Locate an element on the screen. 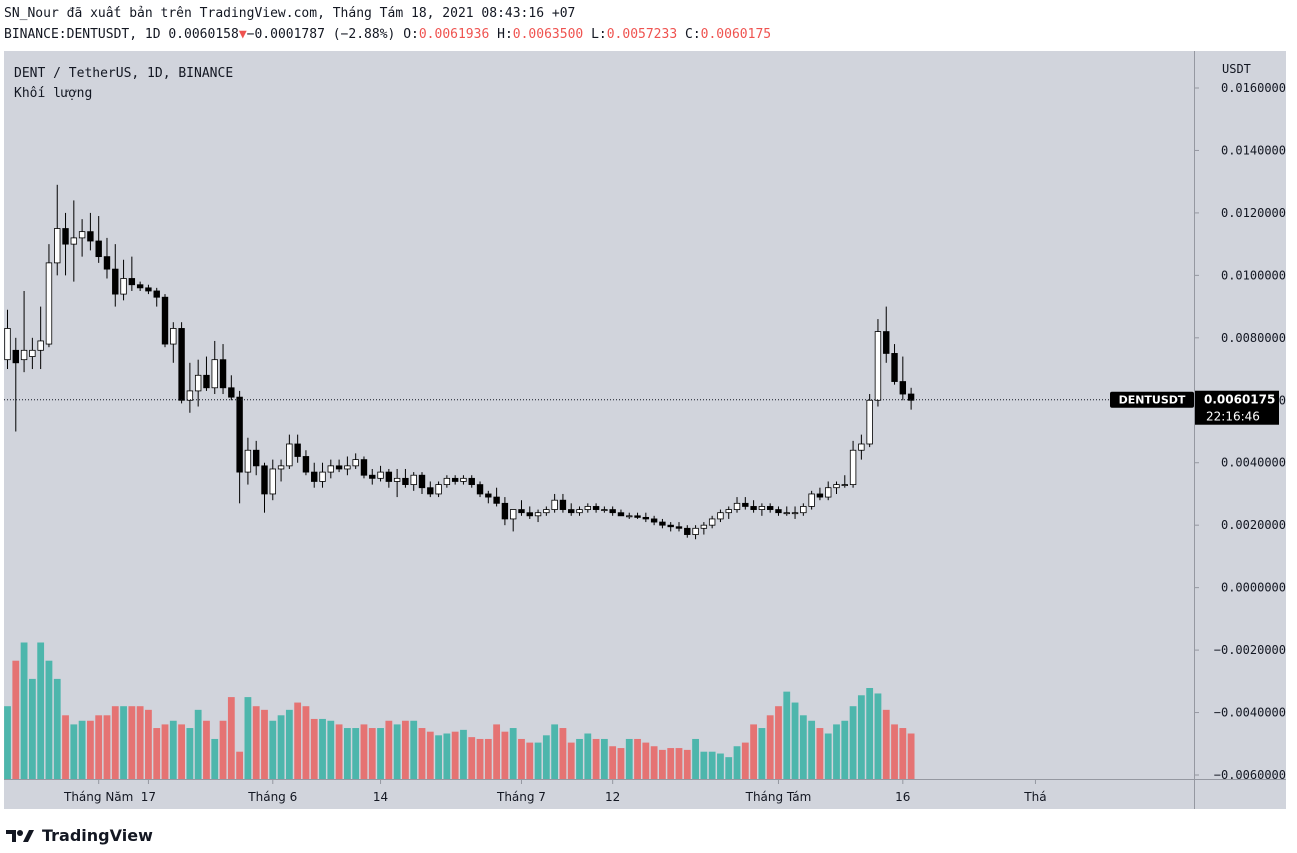 This screenshot has height=853, width=1297. symbol-tag-bg is located at coordinates (1152, 399).